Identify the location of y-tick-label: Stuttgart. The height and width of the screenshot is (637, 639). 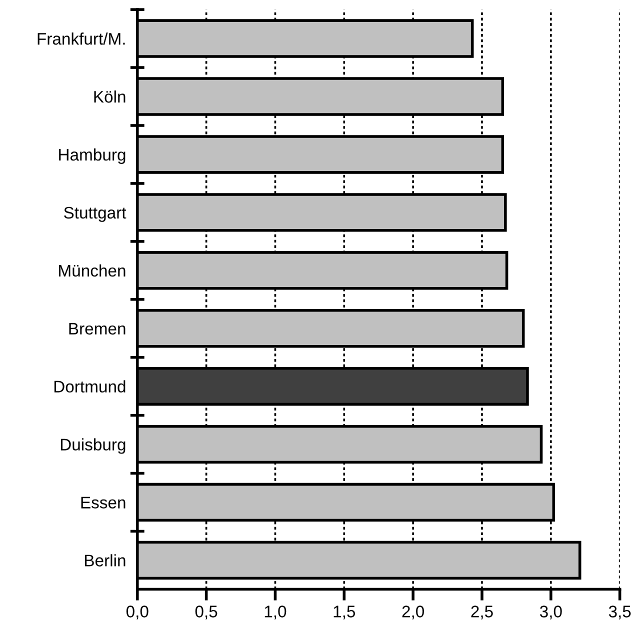
(95, 214).